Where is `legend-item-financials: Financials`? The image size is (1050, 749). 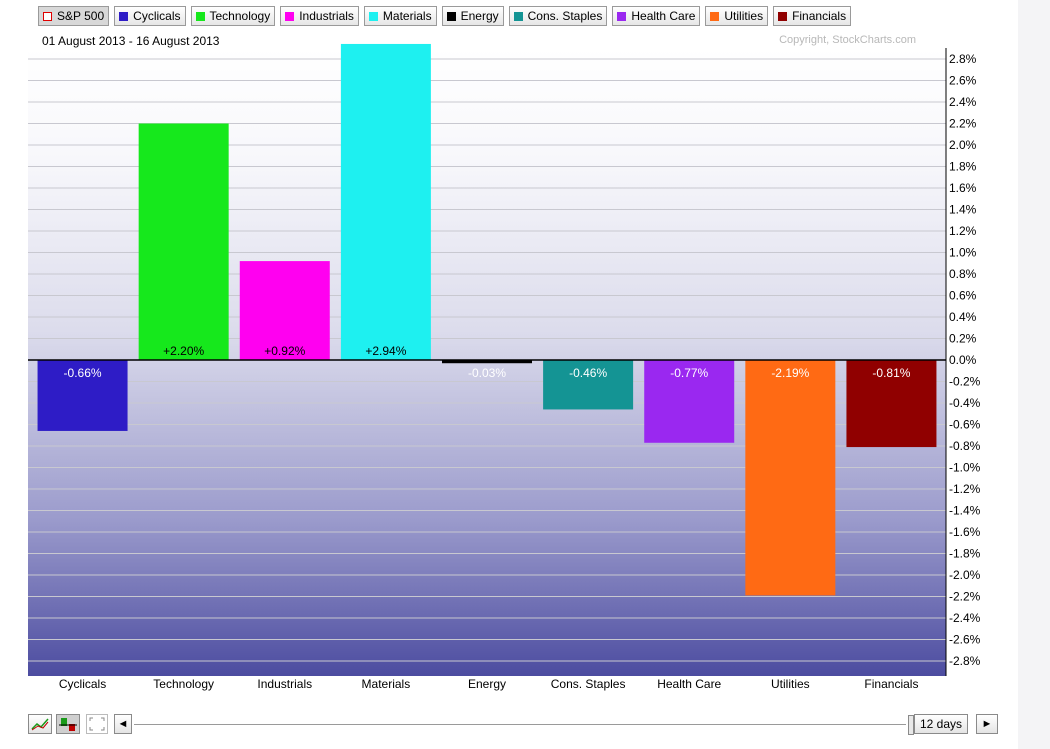 legend-item-financials: Financials is located at coordinates (812, 16).